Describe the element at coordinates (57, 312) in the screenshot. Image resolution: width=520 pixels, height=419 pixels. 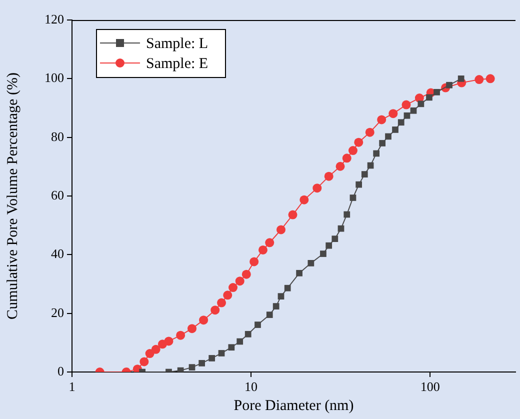
I see `y-tick-label: 20` at that location.